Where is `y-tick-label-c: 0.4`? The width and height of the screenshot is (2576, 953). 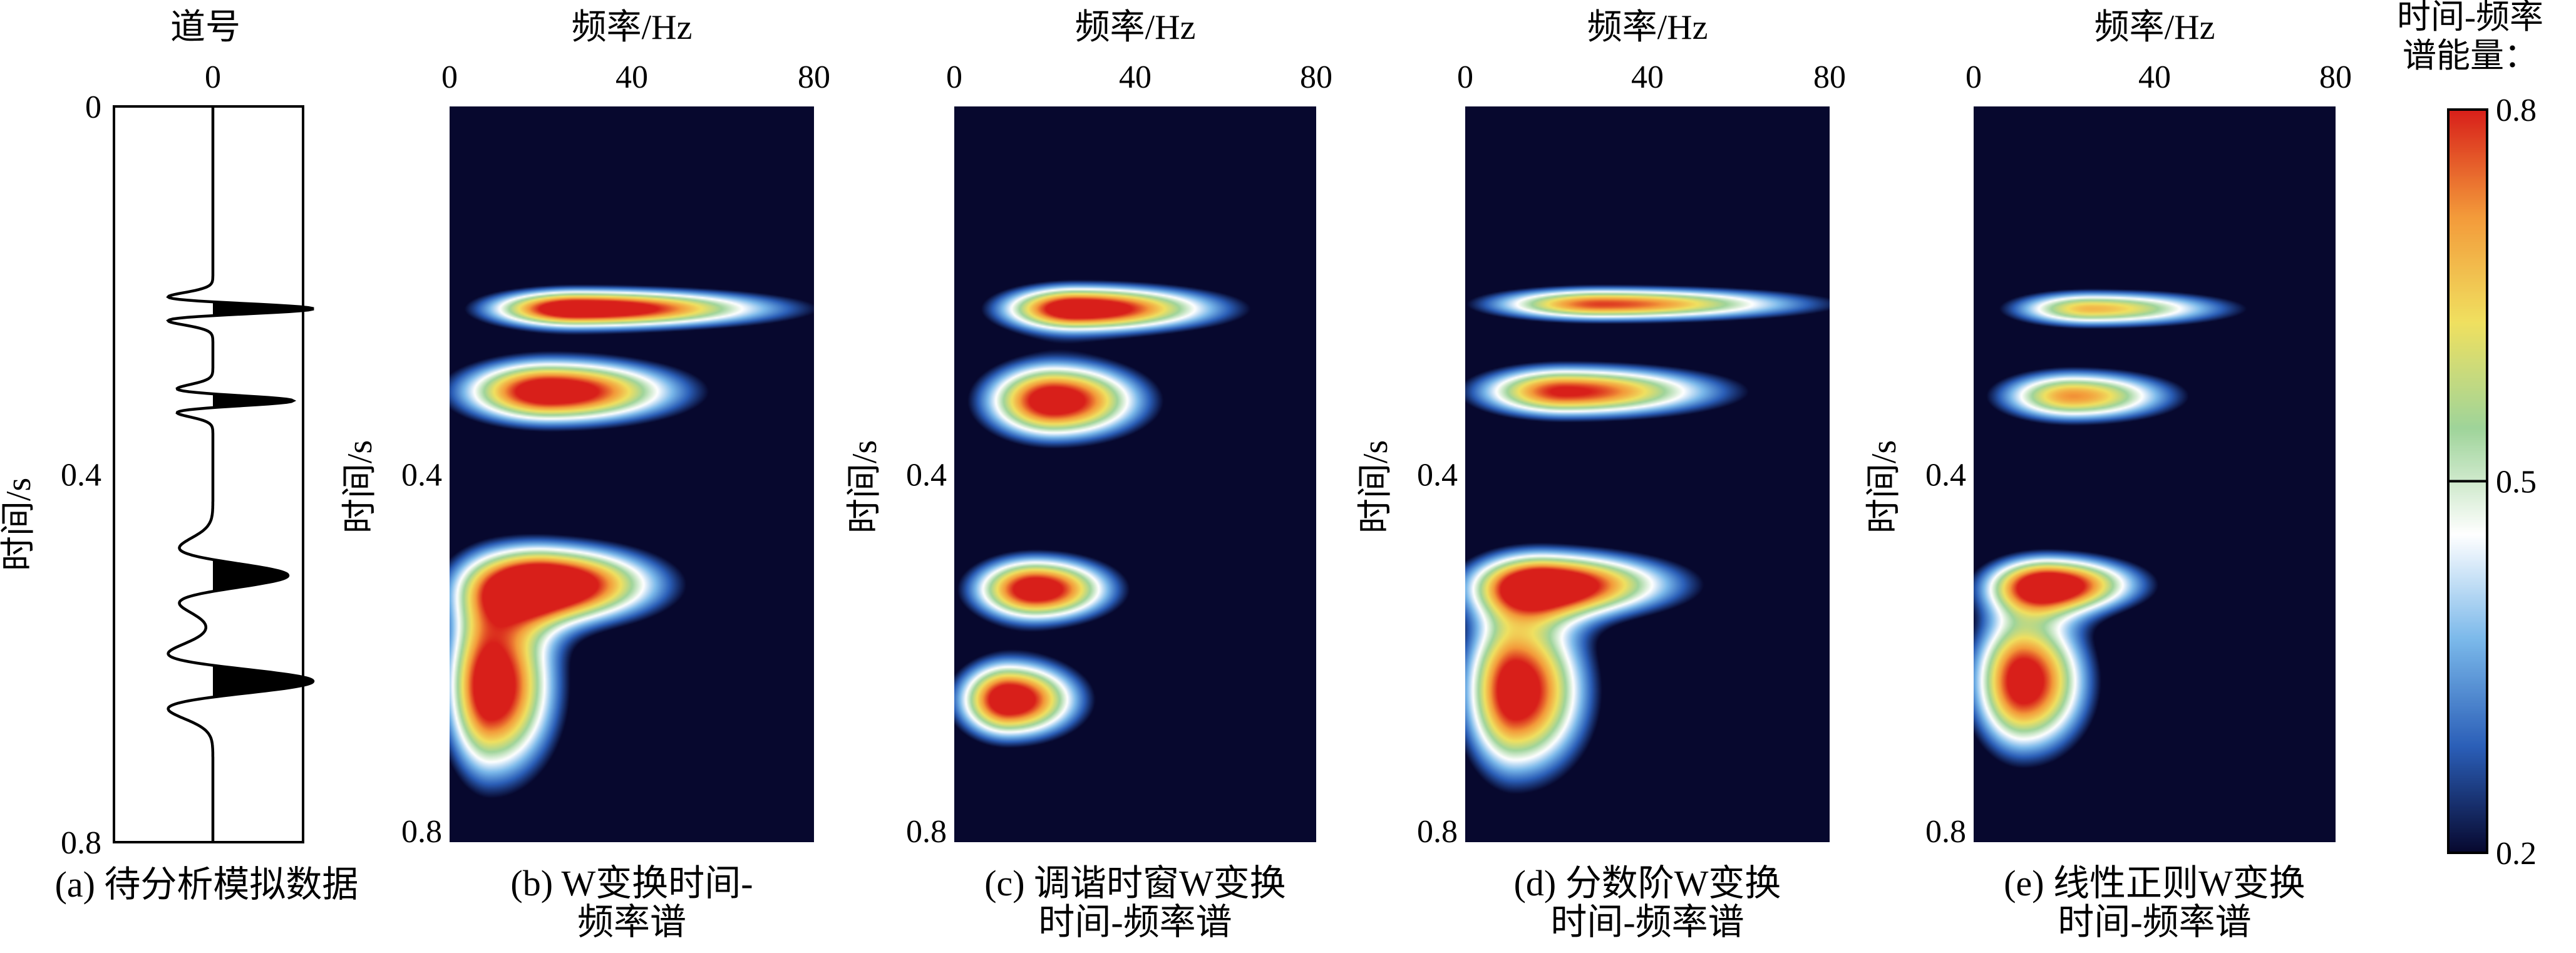
y-tick-label-c: 0.4 is located at coordinates (926, 476).